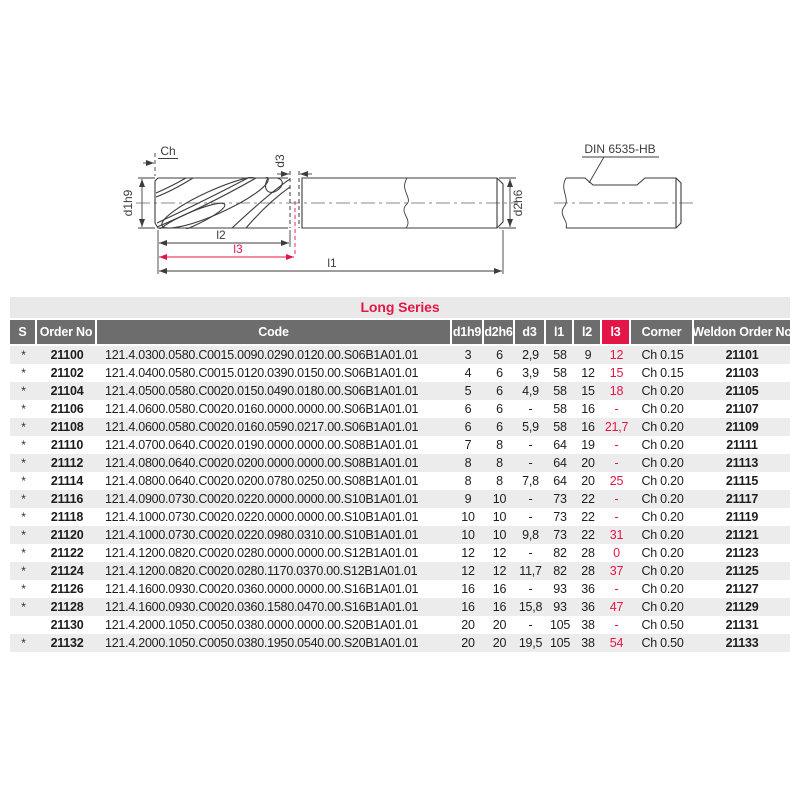  I want to click on col-header-order-no: Order No, so click(67, 332).